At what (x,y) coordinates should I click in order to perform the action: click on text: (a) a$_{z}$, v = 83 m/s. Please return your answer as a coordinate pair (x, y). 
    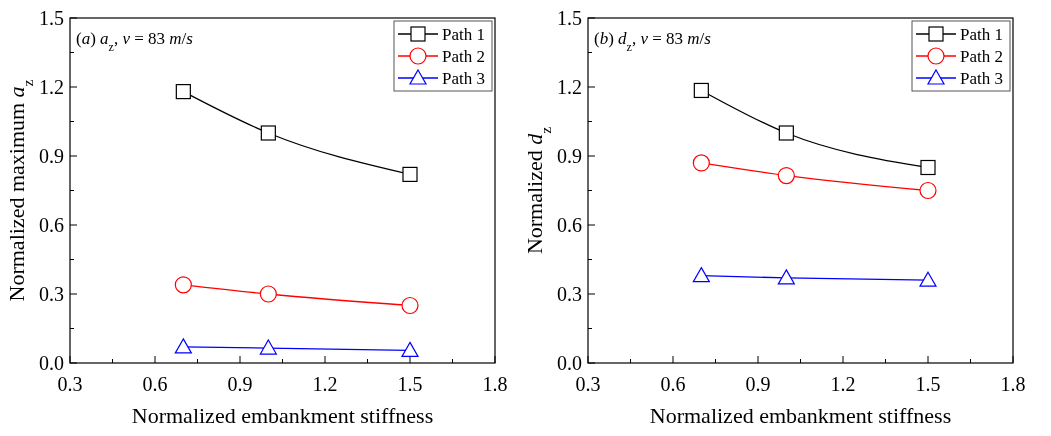
    Looking at the image, I should click on (134, 41).